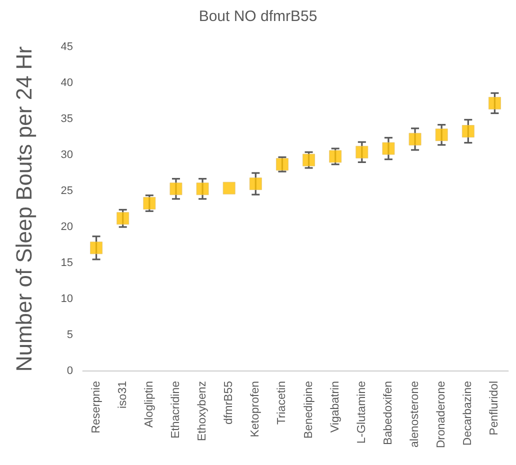 The image size is (516, 465). I want to click on x-tick-label: Vigabatrin, so click(335, 407).